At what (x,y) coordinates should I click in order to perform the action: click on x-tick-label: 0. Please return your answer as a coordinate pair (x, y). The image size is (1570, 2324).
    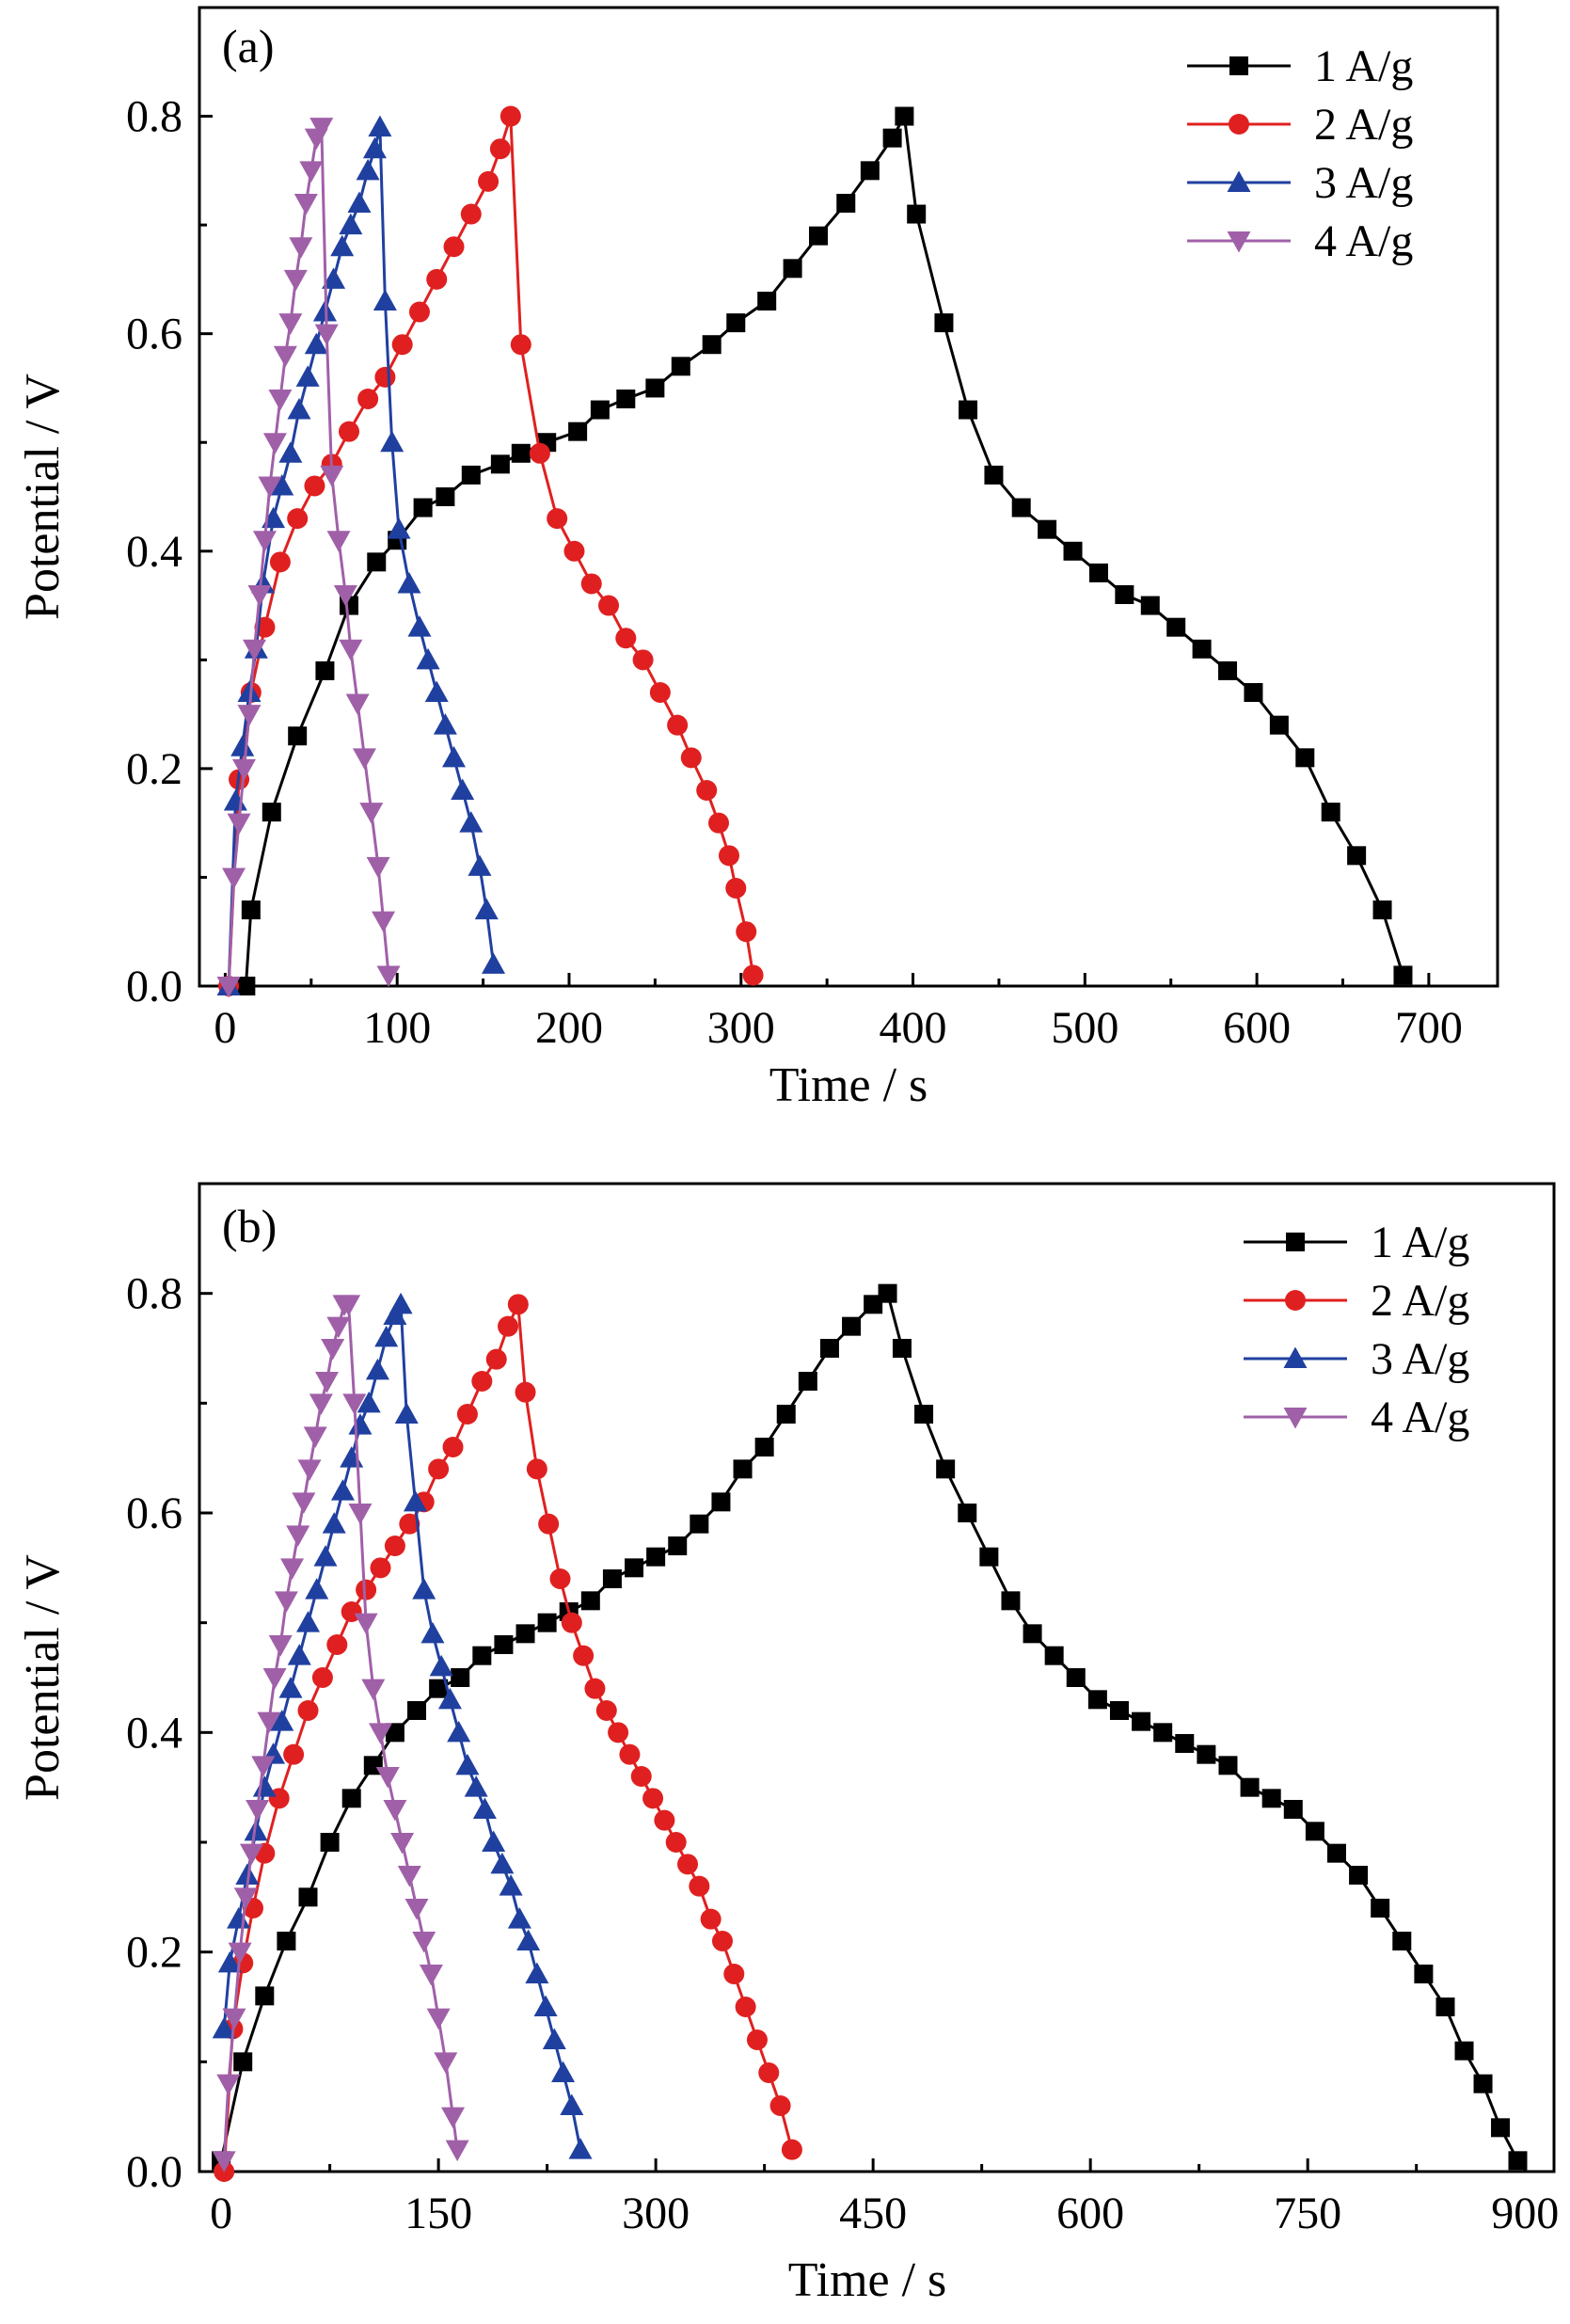
    Looking at the image, I should click on (225, 1028).